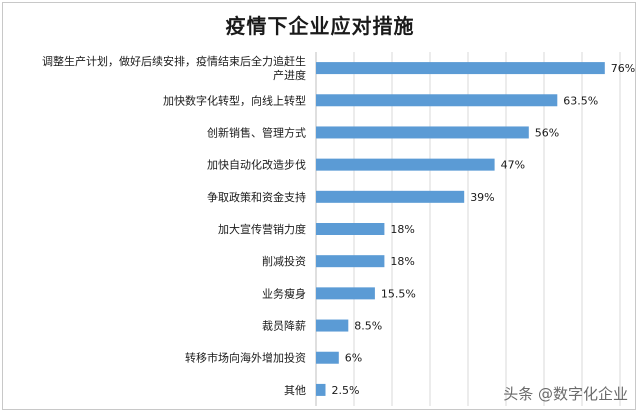 This screenshot has height=414, width=640. I want to click on category-label-line: 争取政策和资金支持, so click(256, 197).